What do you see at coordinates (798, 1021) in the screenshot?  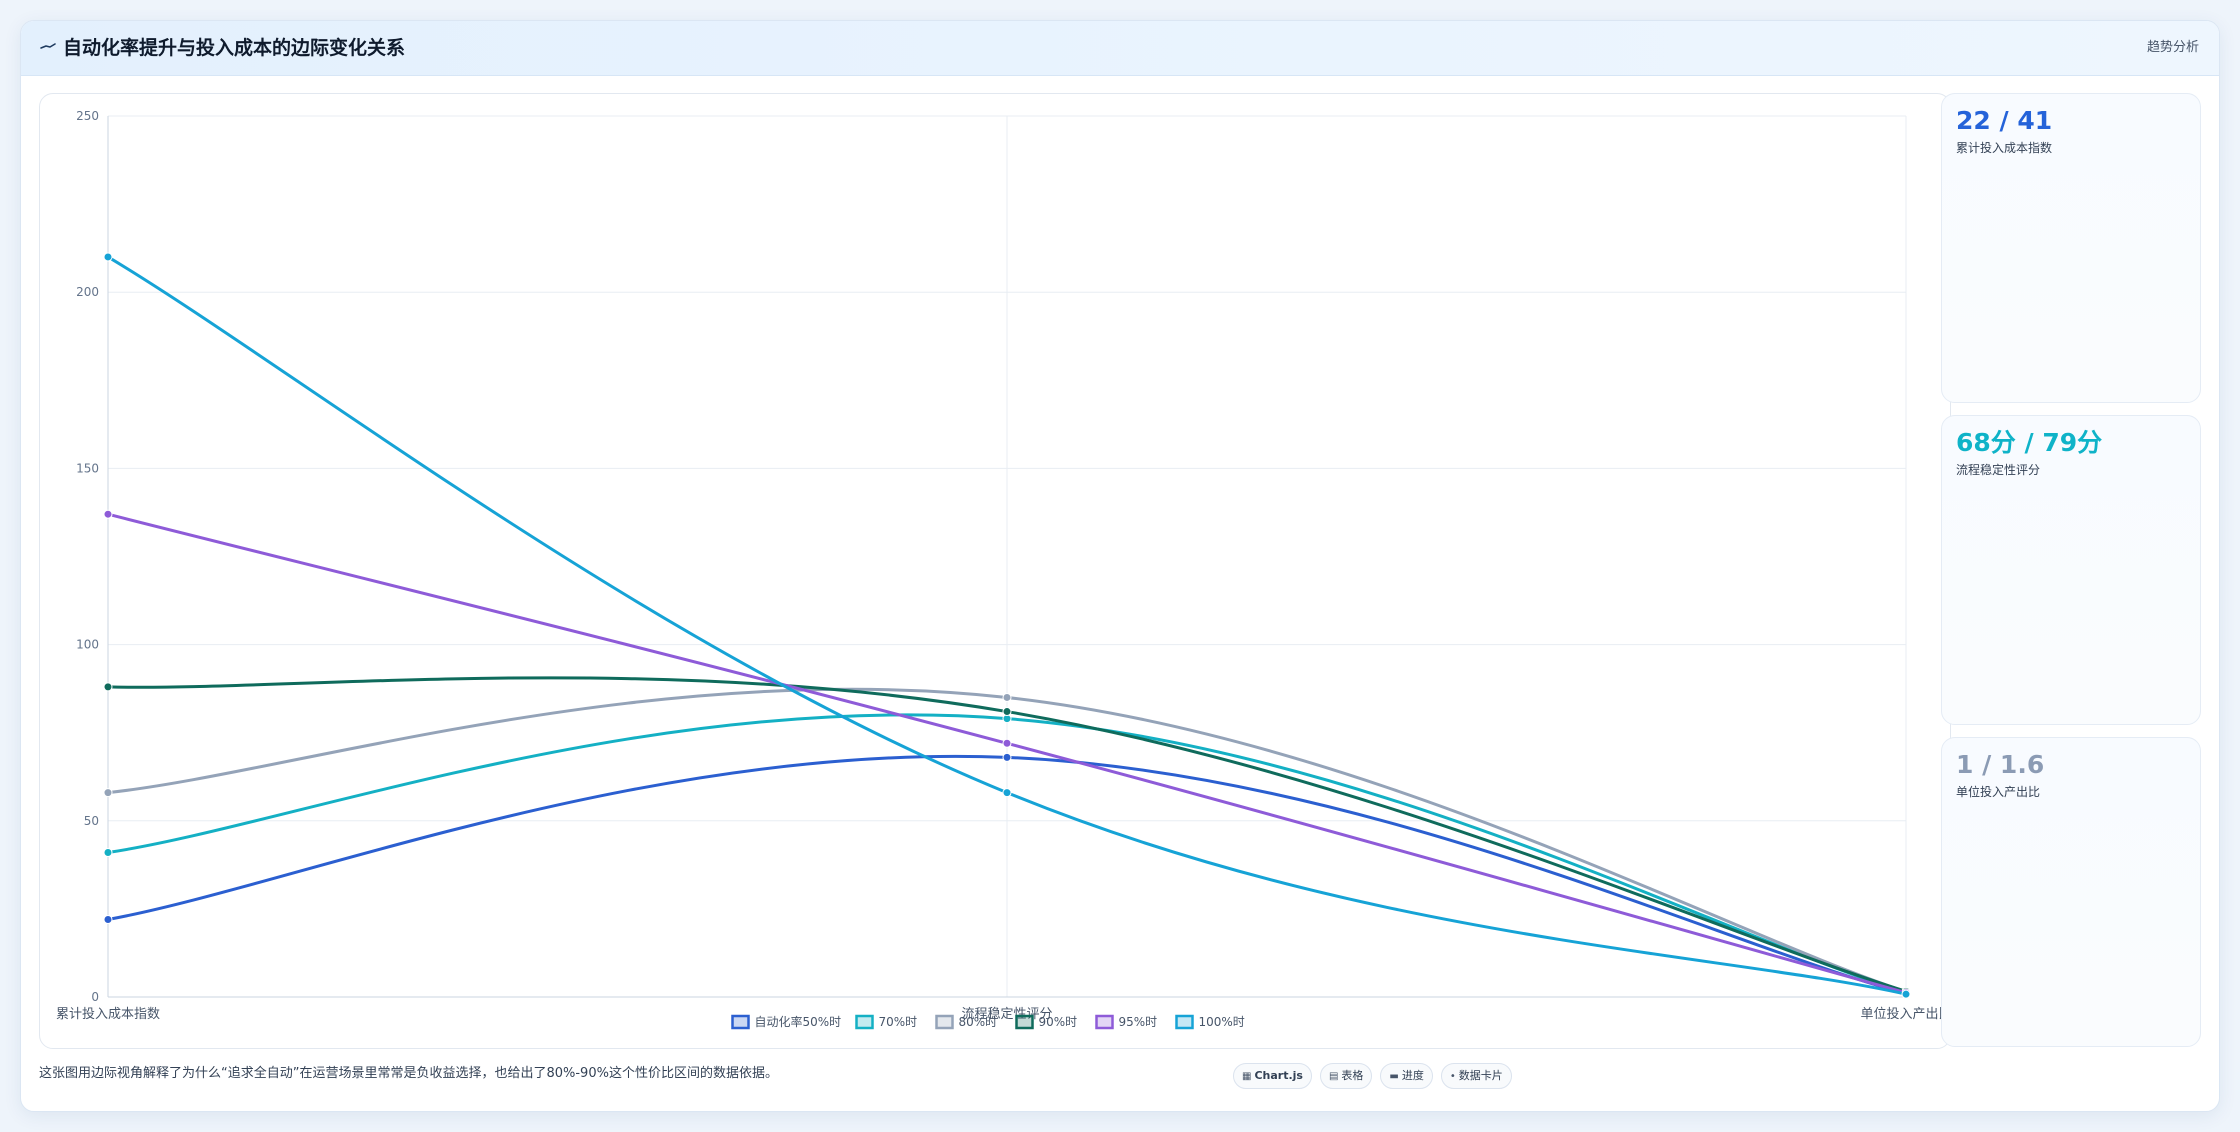 I see `legend-label: 自动化率50%时` at bounding box center [798, 1021].